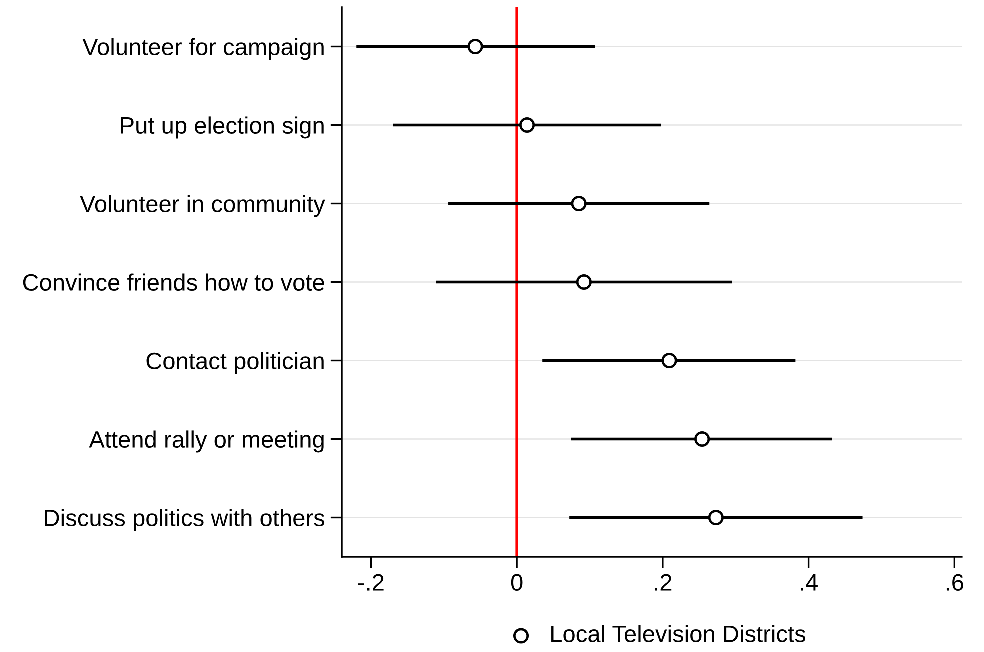  What do you see at coordinates (955, 583) in the screenshot?
I see `x-tick-label: .6` at bounding box center [955, 583].